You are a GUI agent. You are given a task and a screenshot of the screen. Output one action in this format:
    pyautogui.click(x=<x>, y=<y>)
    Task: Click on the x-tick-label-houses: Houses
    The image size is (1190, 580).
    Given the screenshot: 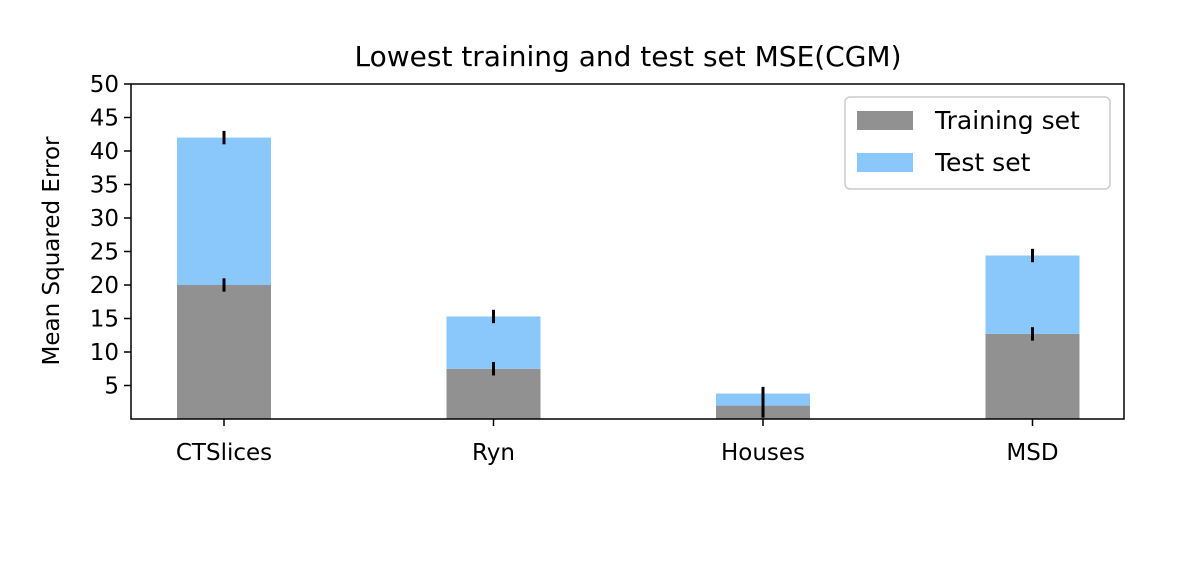 What is the action you would take?
    pyautogui.click(x=763, y=453)
    